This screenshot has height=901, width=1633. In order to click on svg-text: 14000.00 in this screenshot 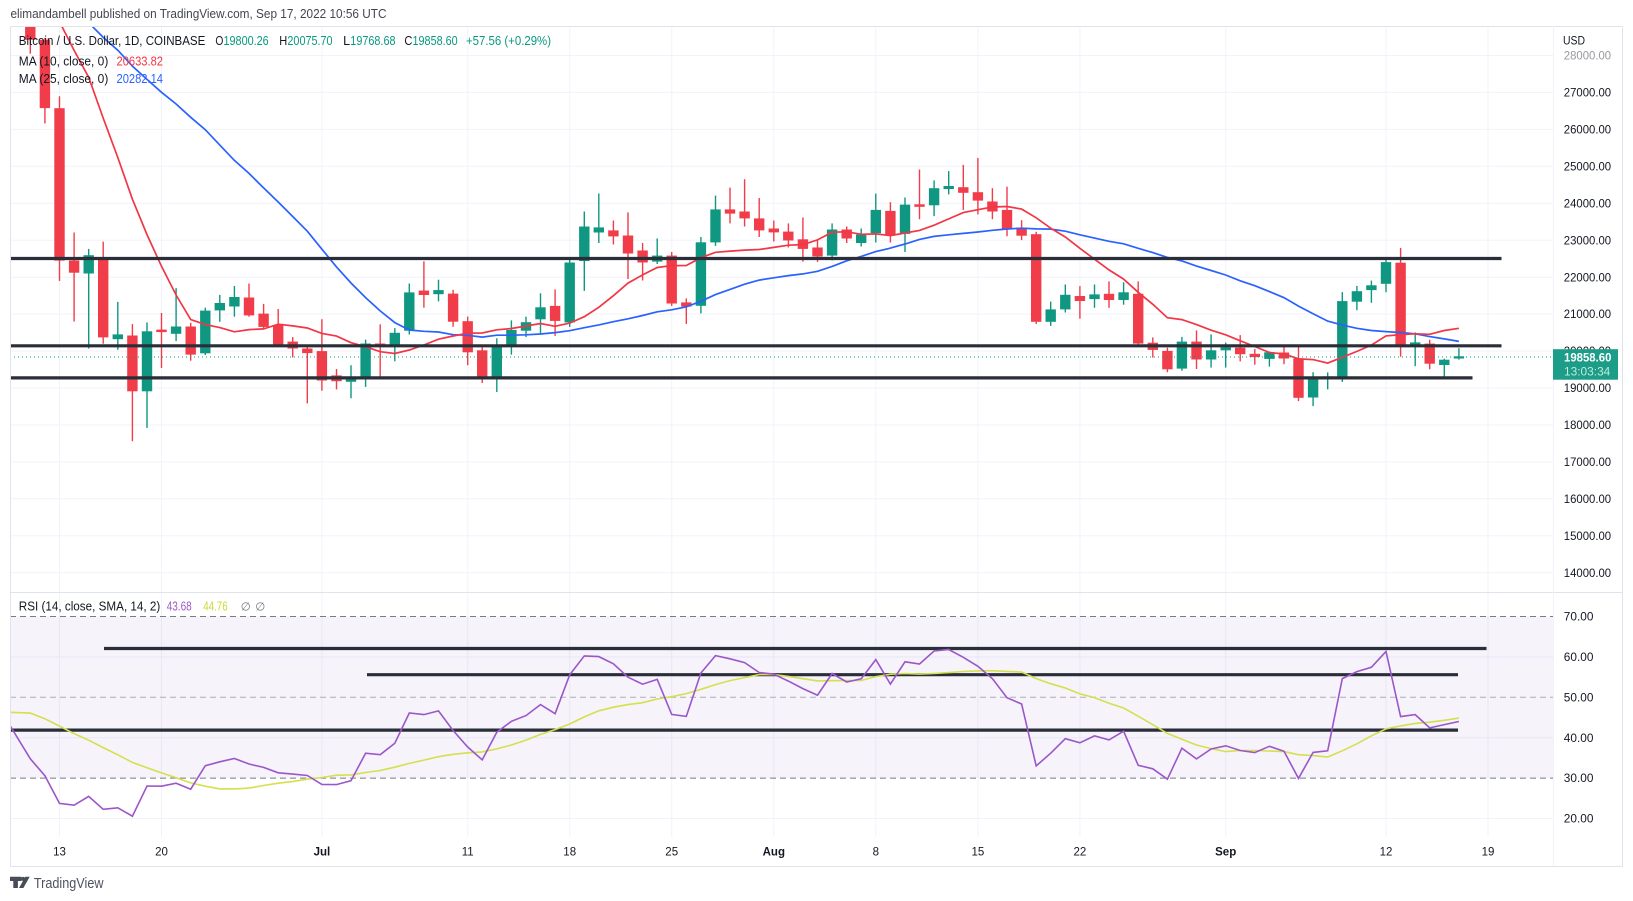, I will do `click(1587, 574)`.